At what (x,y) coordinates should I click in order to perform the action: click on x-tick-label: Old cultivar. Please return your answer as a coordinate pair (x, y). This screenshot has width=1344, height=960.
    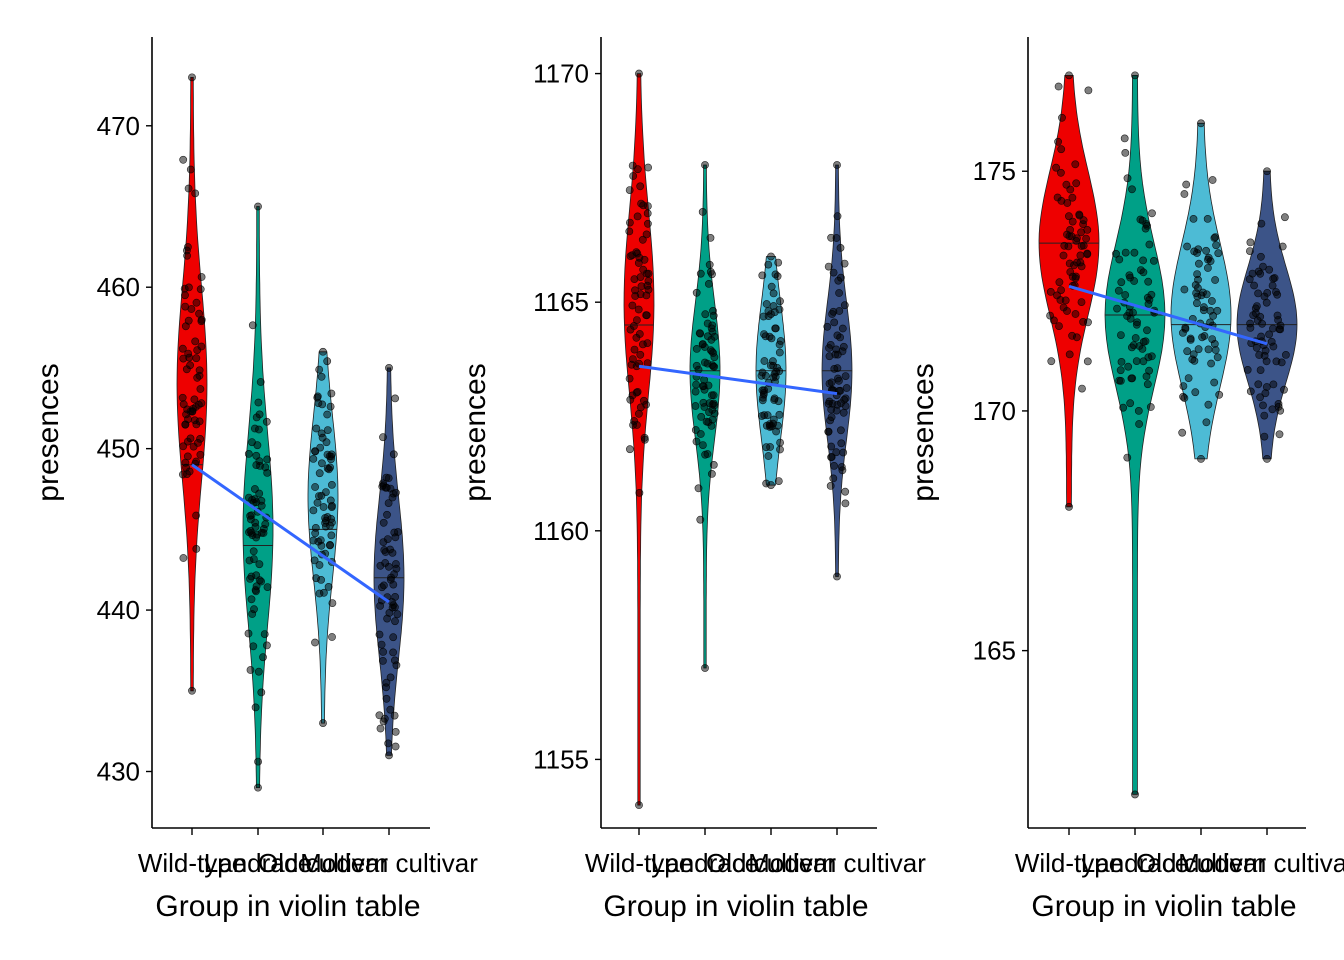
    Looking at the image, I should click on (323, 863).